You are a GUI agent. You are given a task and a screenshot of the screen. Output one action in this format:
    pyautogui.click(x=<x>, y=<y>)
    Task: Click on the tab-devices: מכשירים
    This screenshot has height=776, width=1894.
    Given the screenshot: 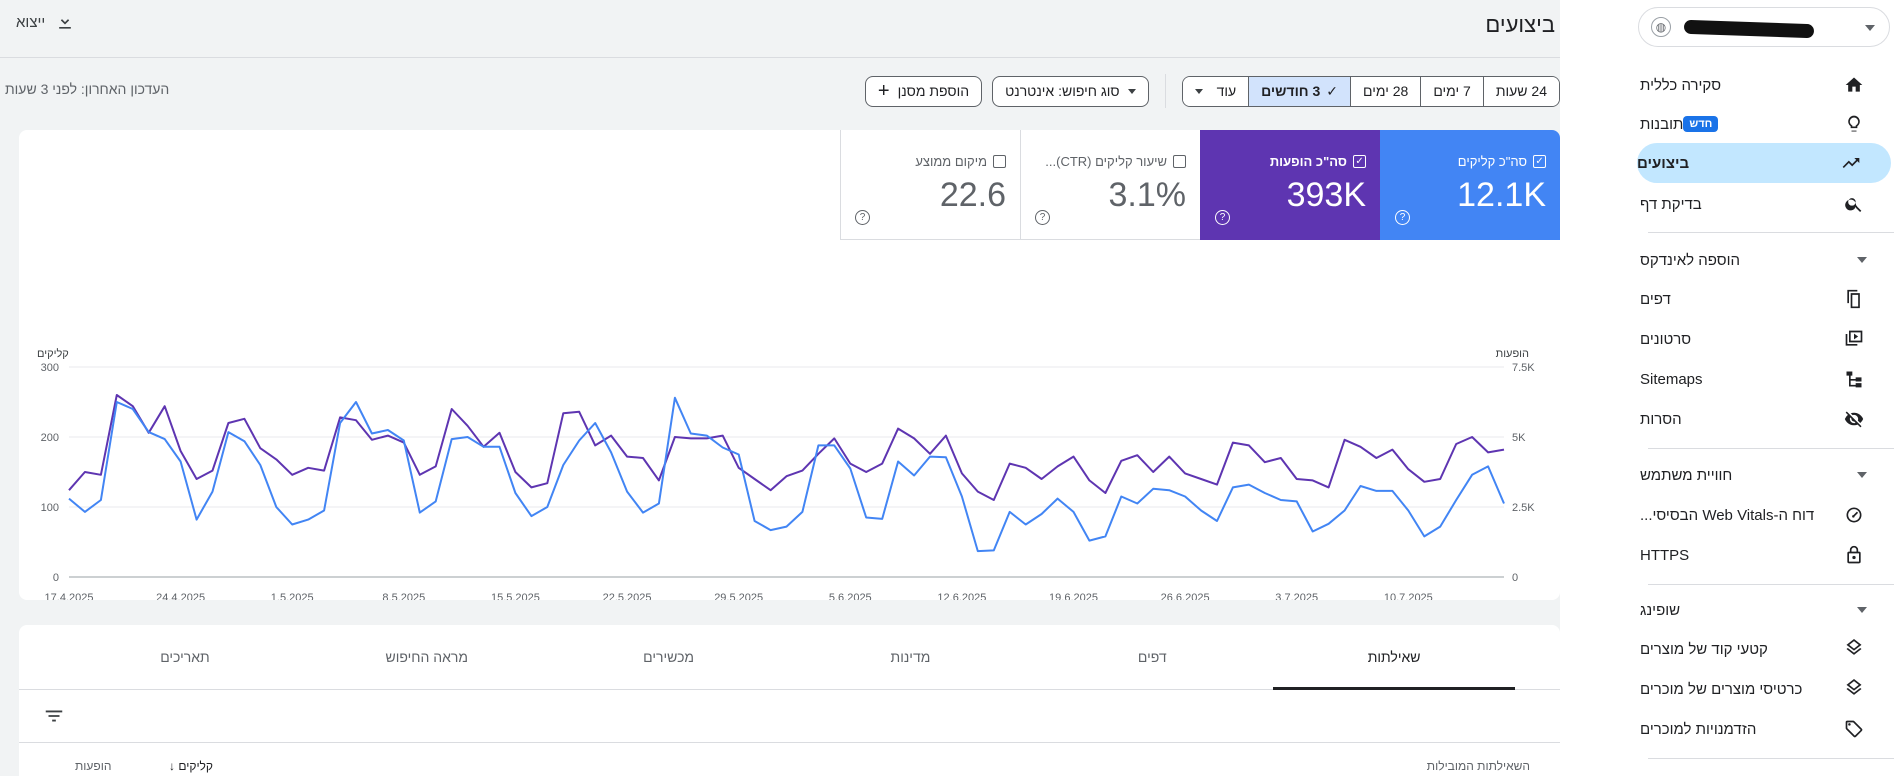 What is the action you would take?
    pyautogui.click(x=669, y=657)
    